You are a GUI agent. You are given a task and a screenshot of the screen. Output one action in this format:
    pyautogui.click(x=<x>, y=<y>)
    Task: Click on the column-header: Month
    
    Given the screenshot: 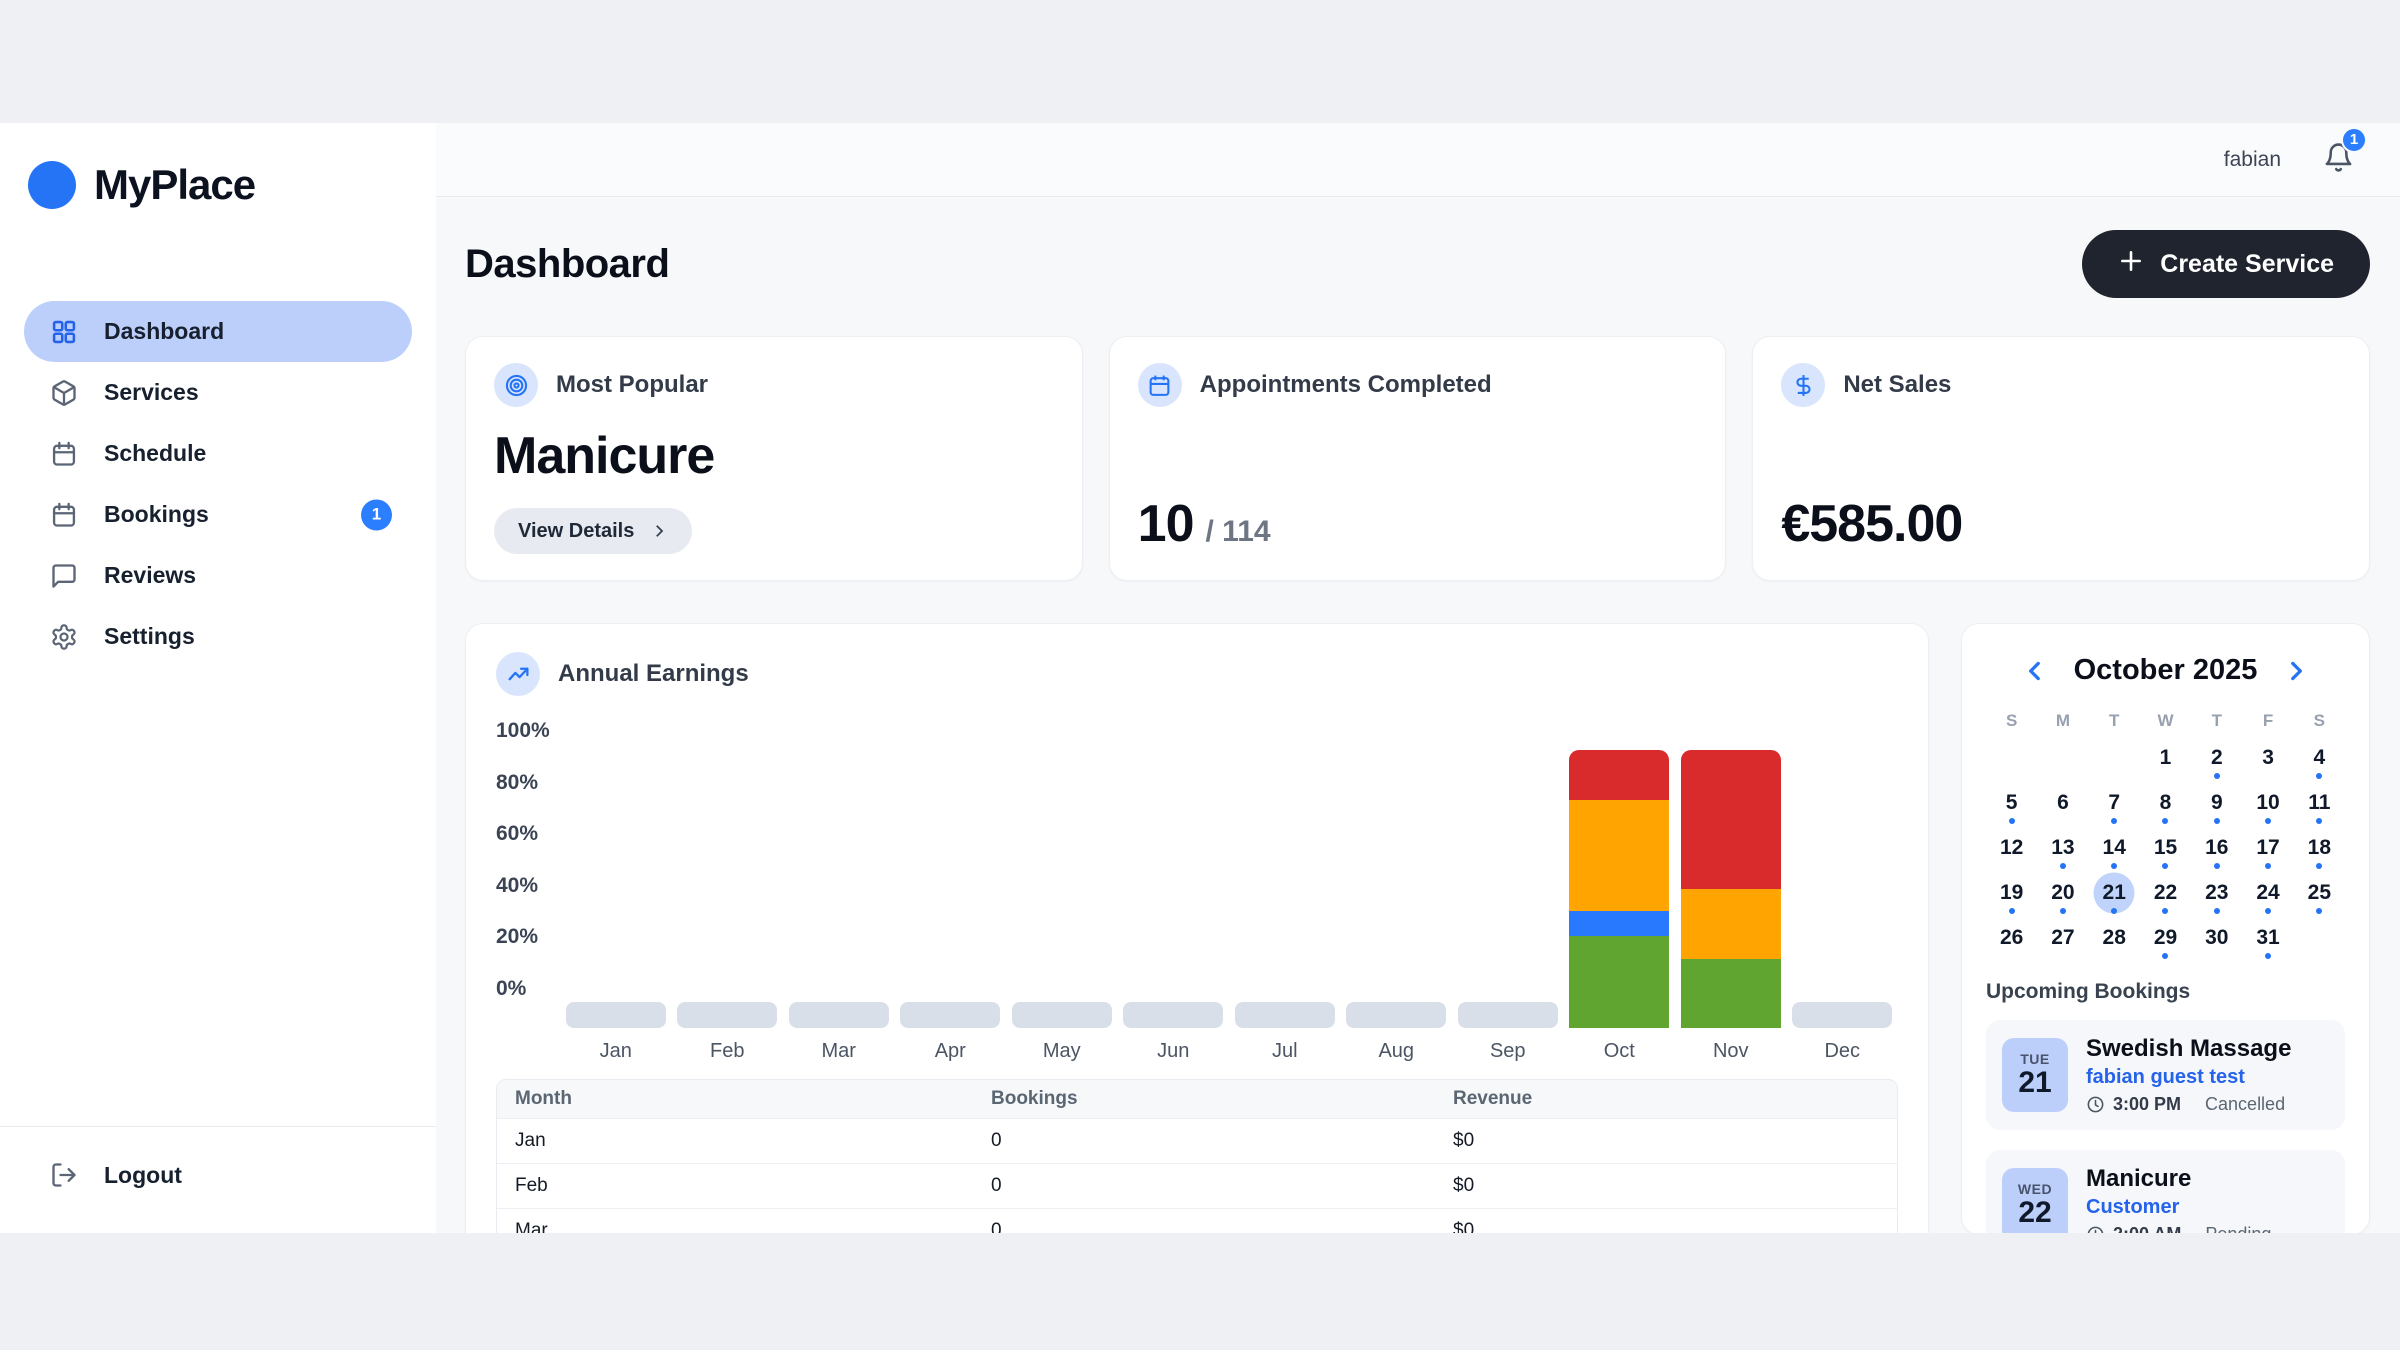 What is the action you would take?
    pyautogui.click(x=543, y=1098)
    